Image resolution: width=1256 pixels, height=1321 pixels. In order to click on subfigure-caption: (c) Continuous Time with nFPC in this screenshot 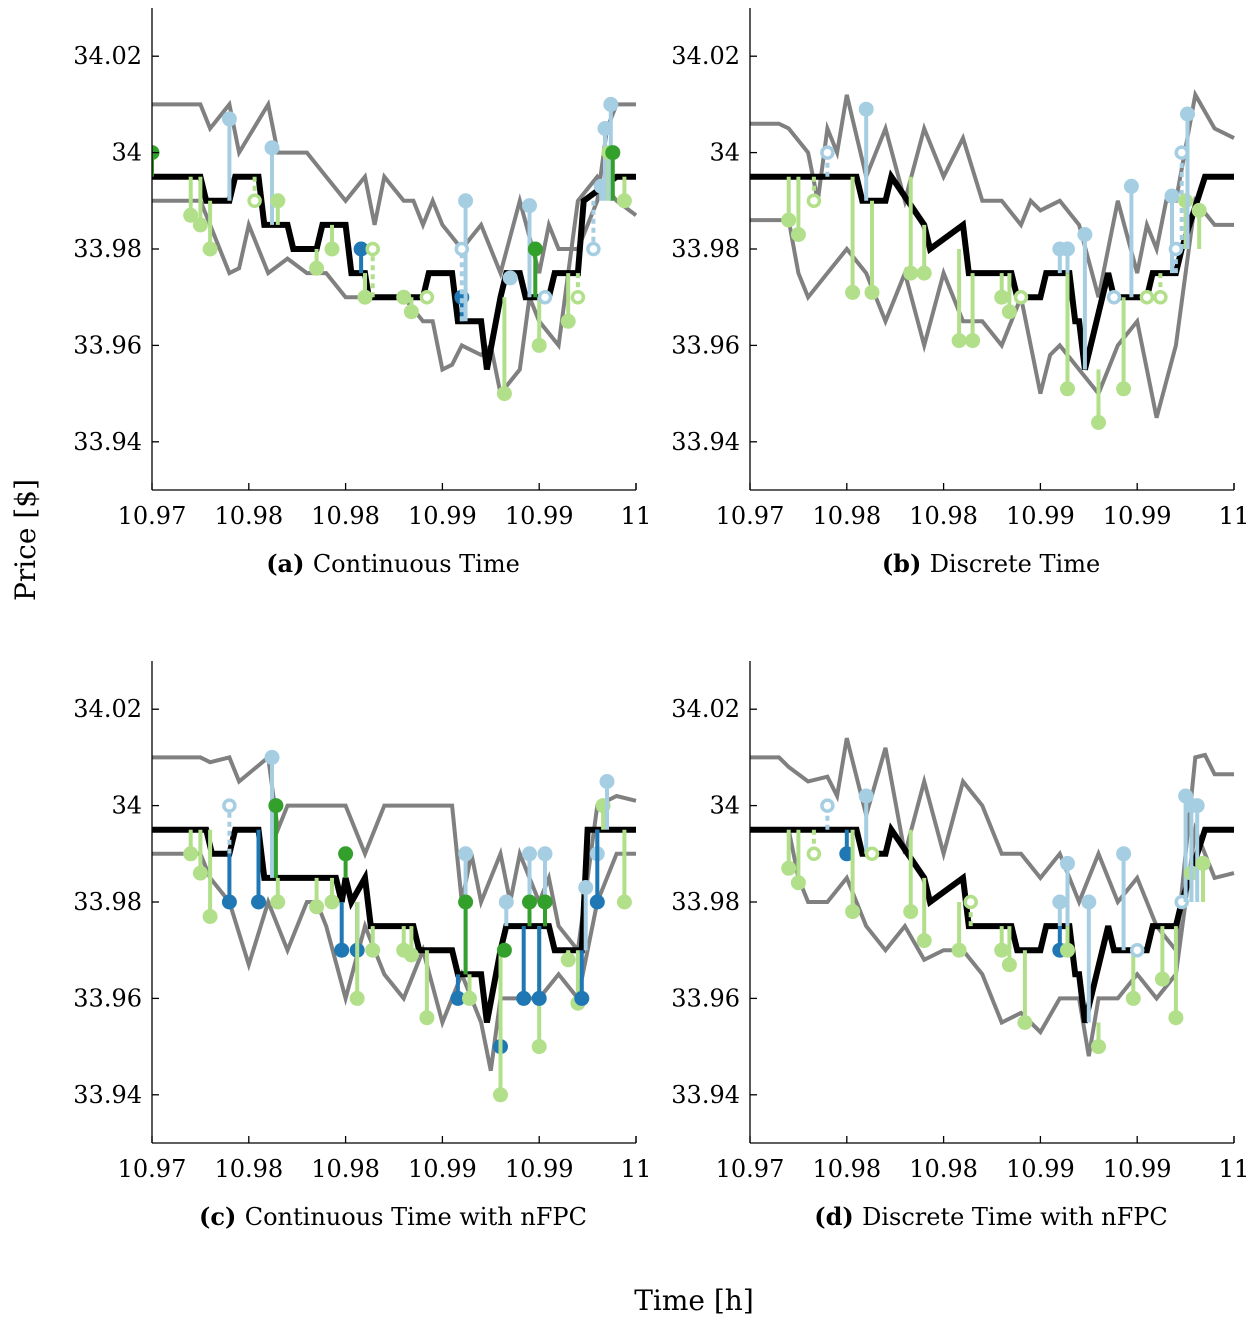, I will do `click(393, 1216)`.